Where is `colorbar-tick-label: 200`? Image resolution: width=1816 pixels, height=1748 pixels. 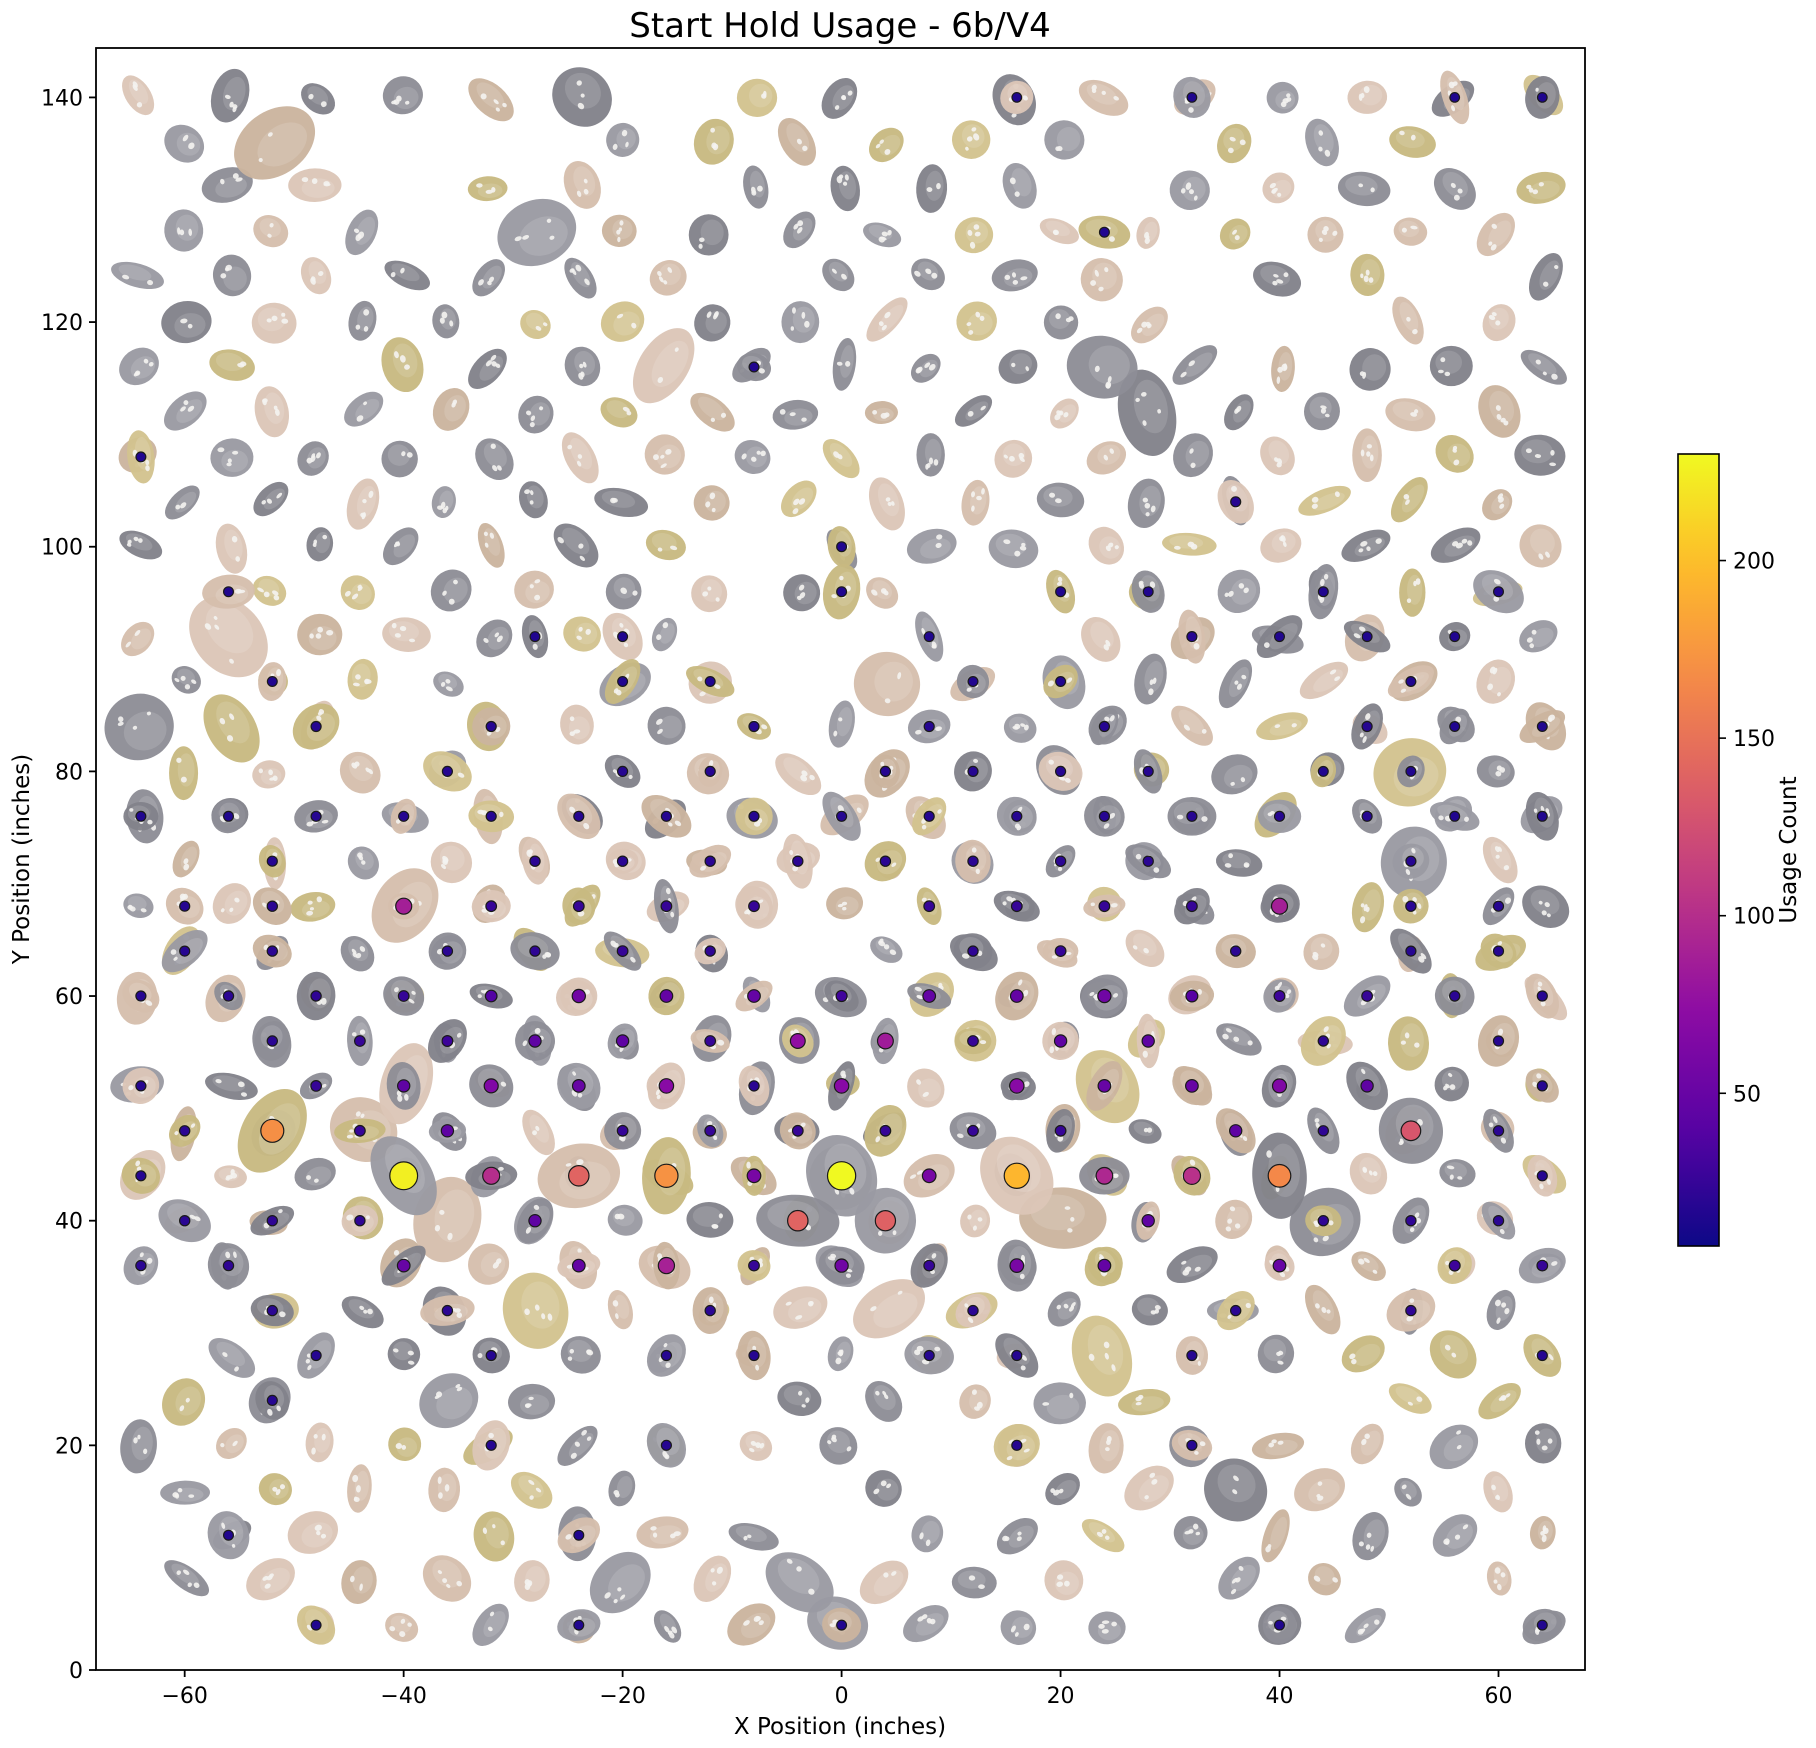 colorbar-tick-label: 200 is located at coordinates (1754, 562).